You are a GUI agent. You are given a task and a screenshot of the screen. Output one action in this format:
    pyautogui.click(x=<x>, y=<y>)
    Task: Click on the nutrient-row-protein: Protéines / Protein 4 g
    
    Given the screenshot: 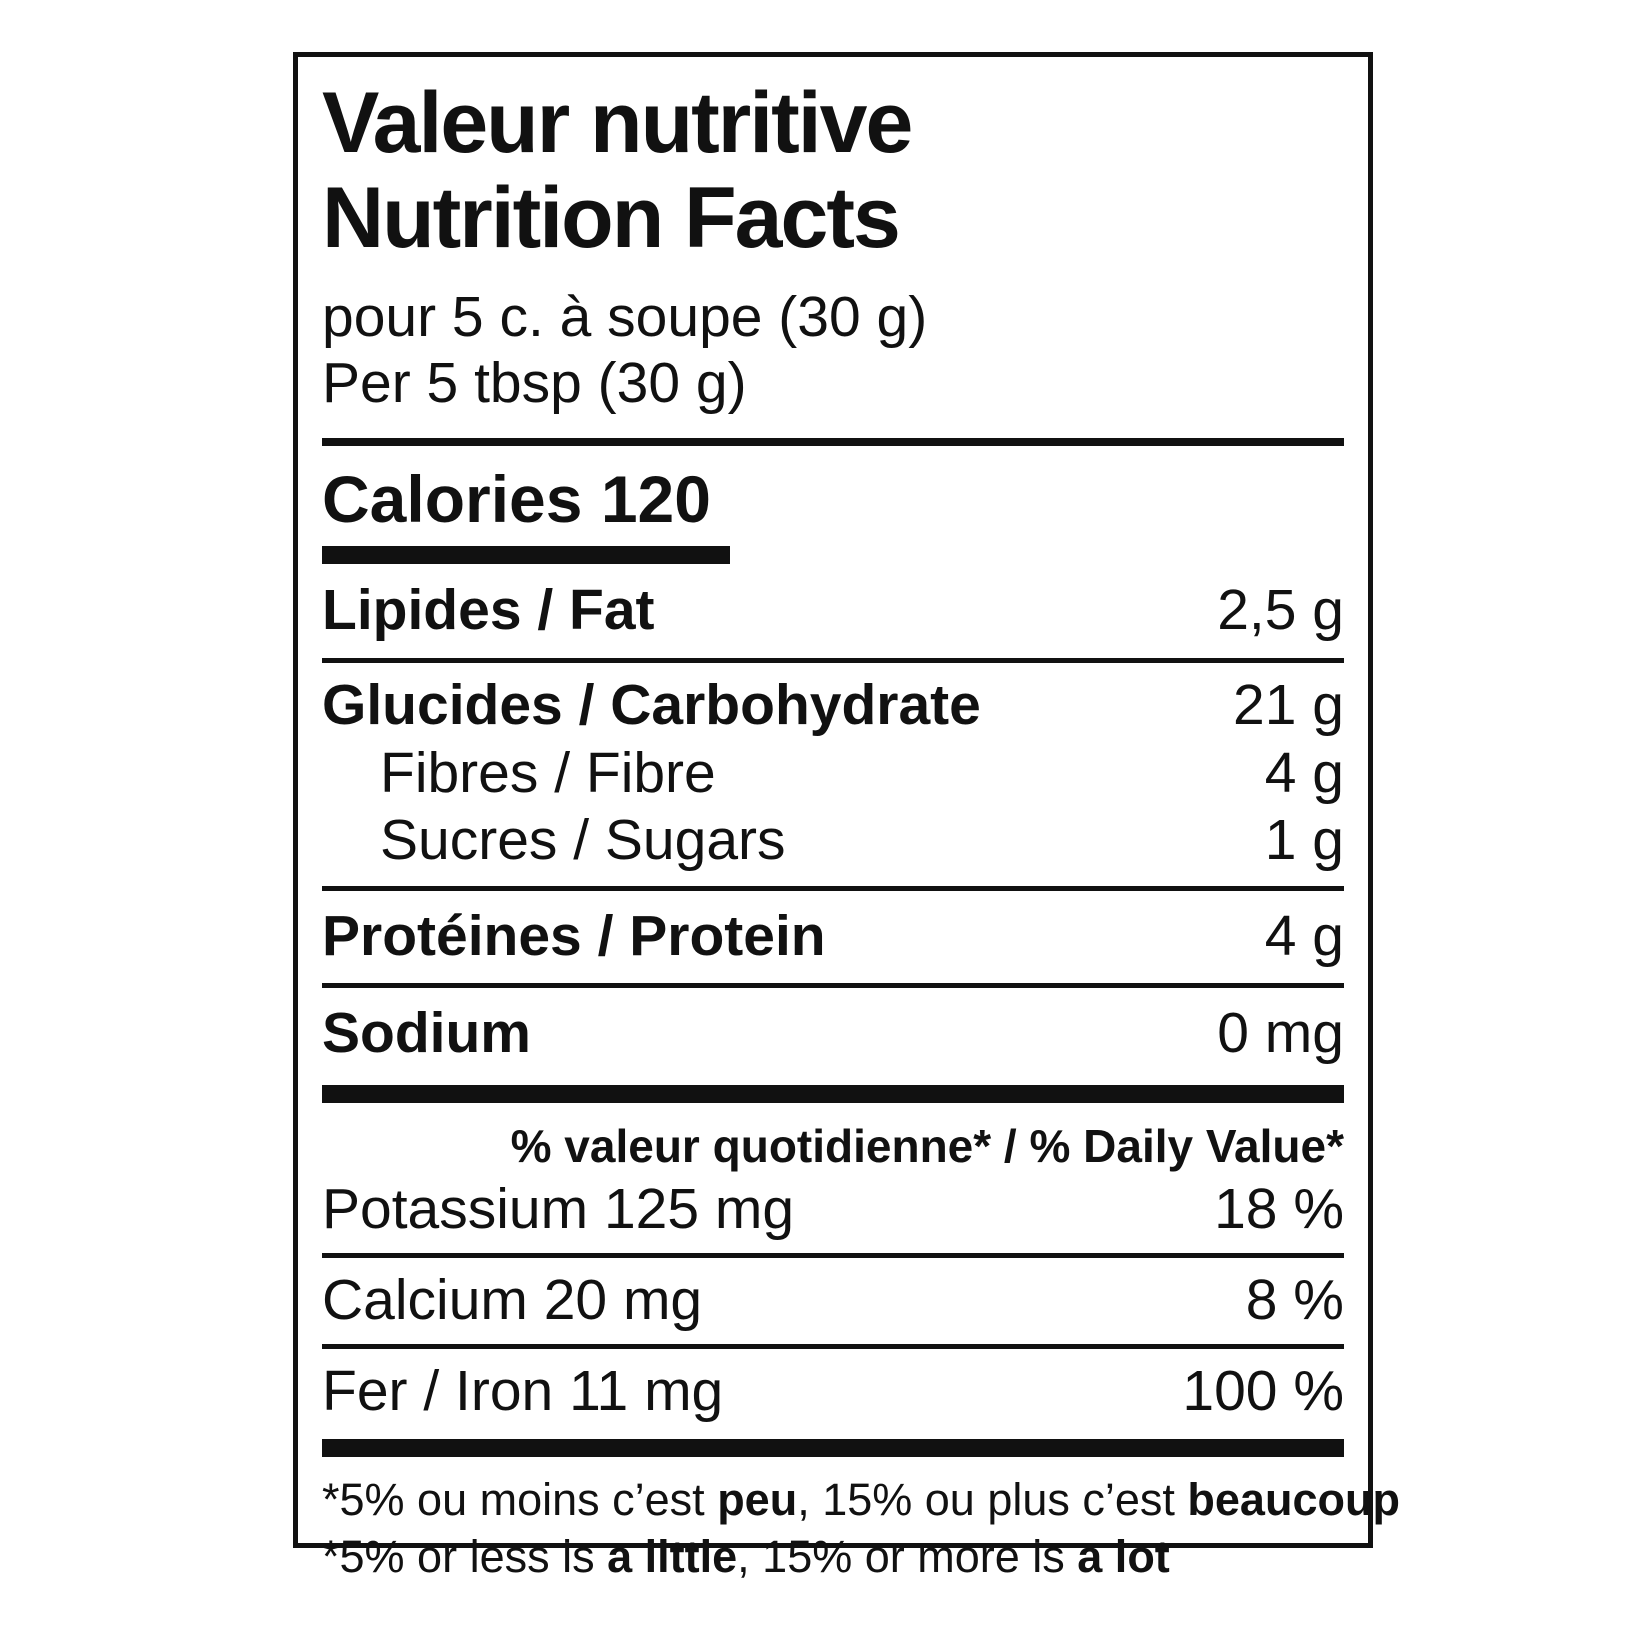 What is the action you would take?
    pyautogui.click(x=833, y=937)
    